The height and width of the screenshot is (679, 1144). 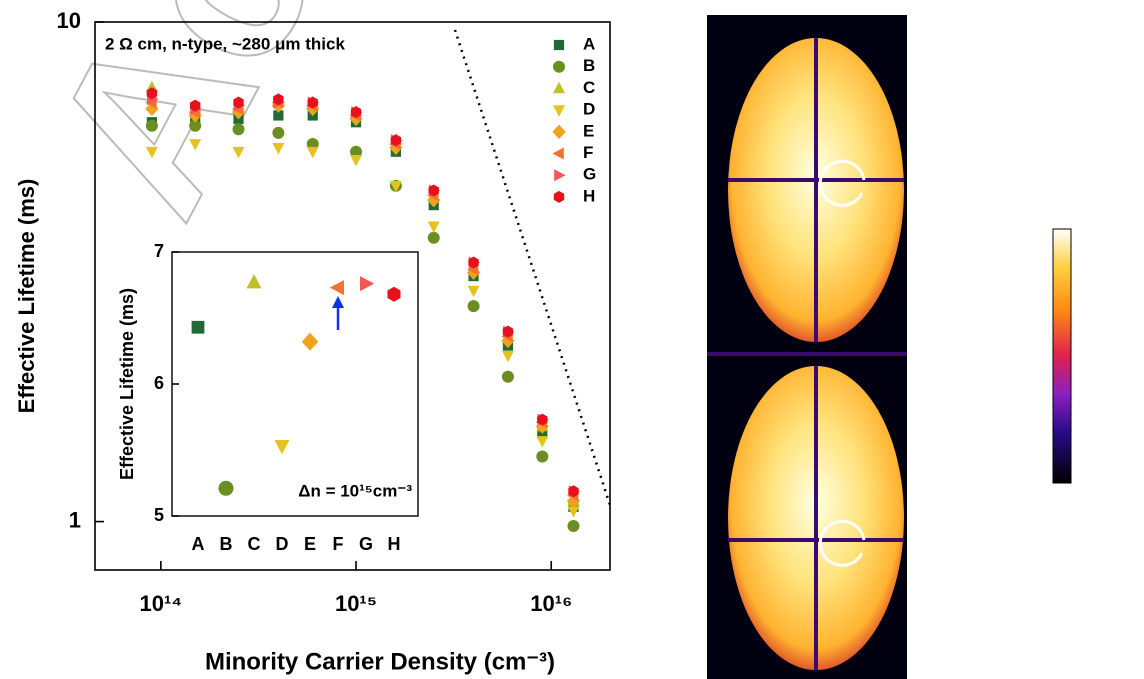 I want to click on x-tick-label: E, so click(x=310, y=544).